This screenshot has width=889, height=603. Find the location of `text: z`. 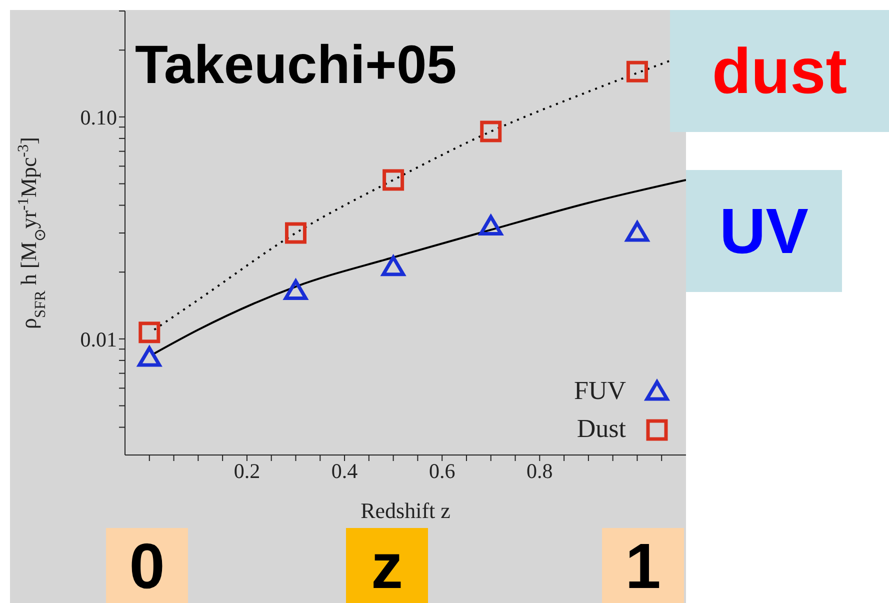

text: z is located at coordinates (387, 565).